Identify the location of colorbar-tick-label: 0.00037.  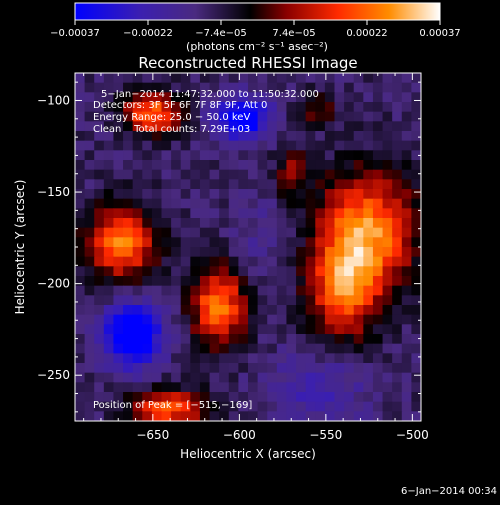
(439, 33).